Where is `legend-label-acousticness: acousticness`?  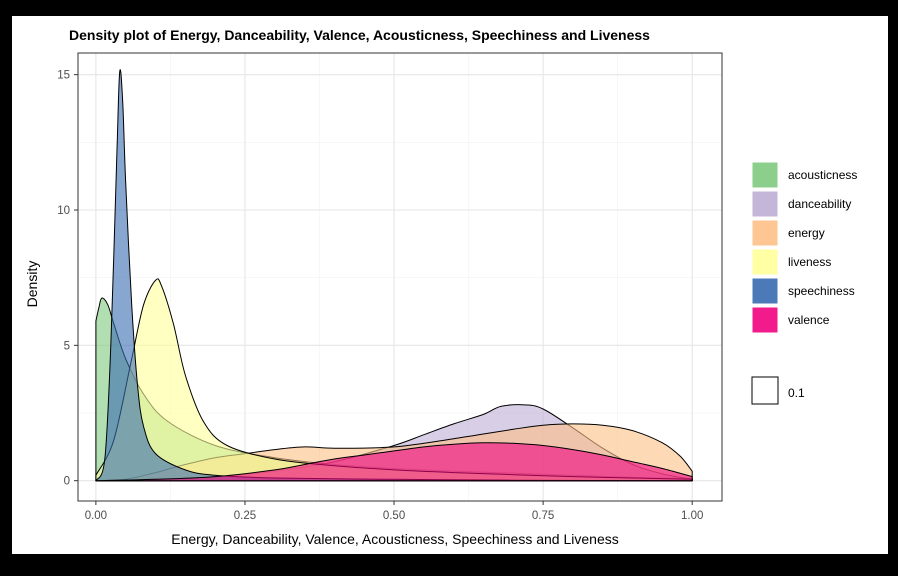 legend-label-acousticness: acousticness is located at coordinates (822, 175).